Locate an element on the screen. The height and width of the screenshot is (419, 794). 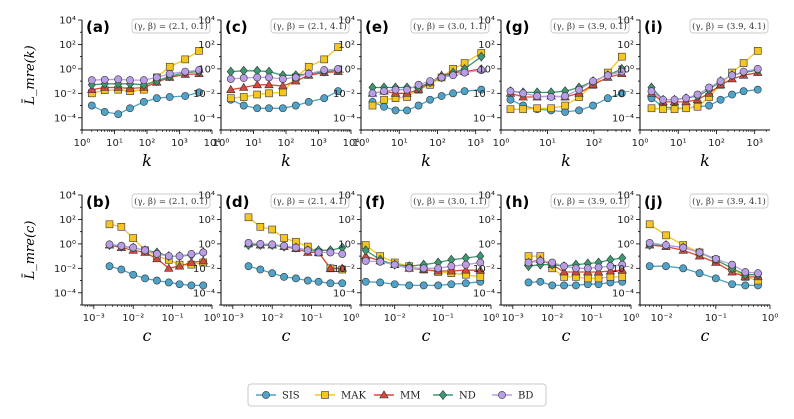
series-line-bd is located at coordinates (427, 81).